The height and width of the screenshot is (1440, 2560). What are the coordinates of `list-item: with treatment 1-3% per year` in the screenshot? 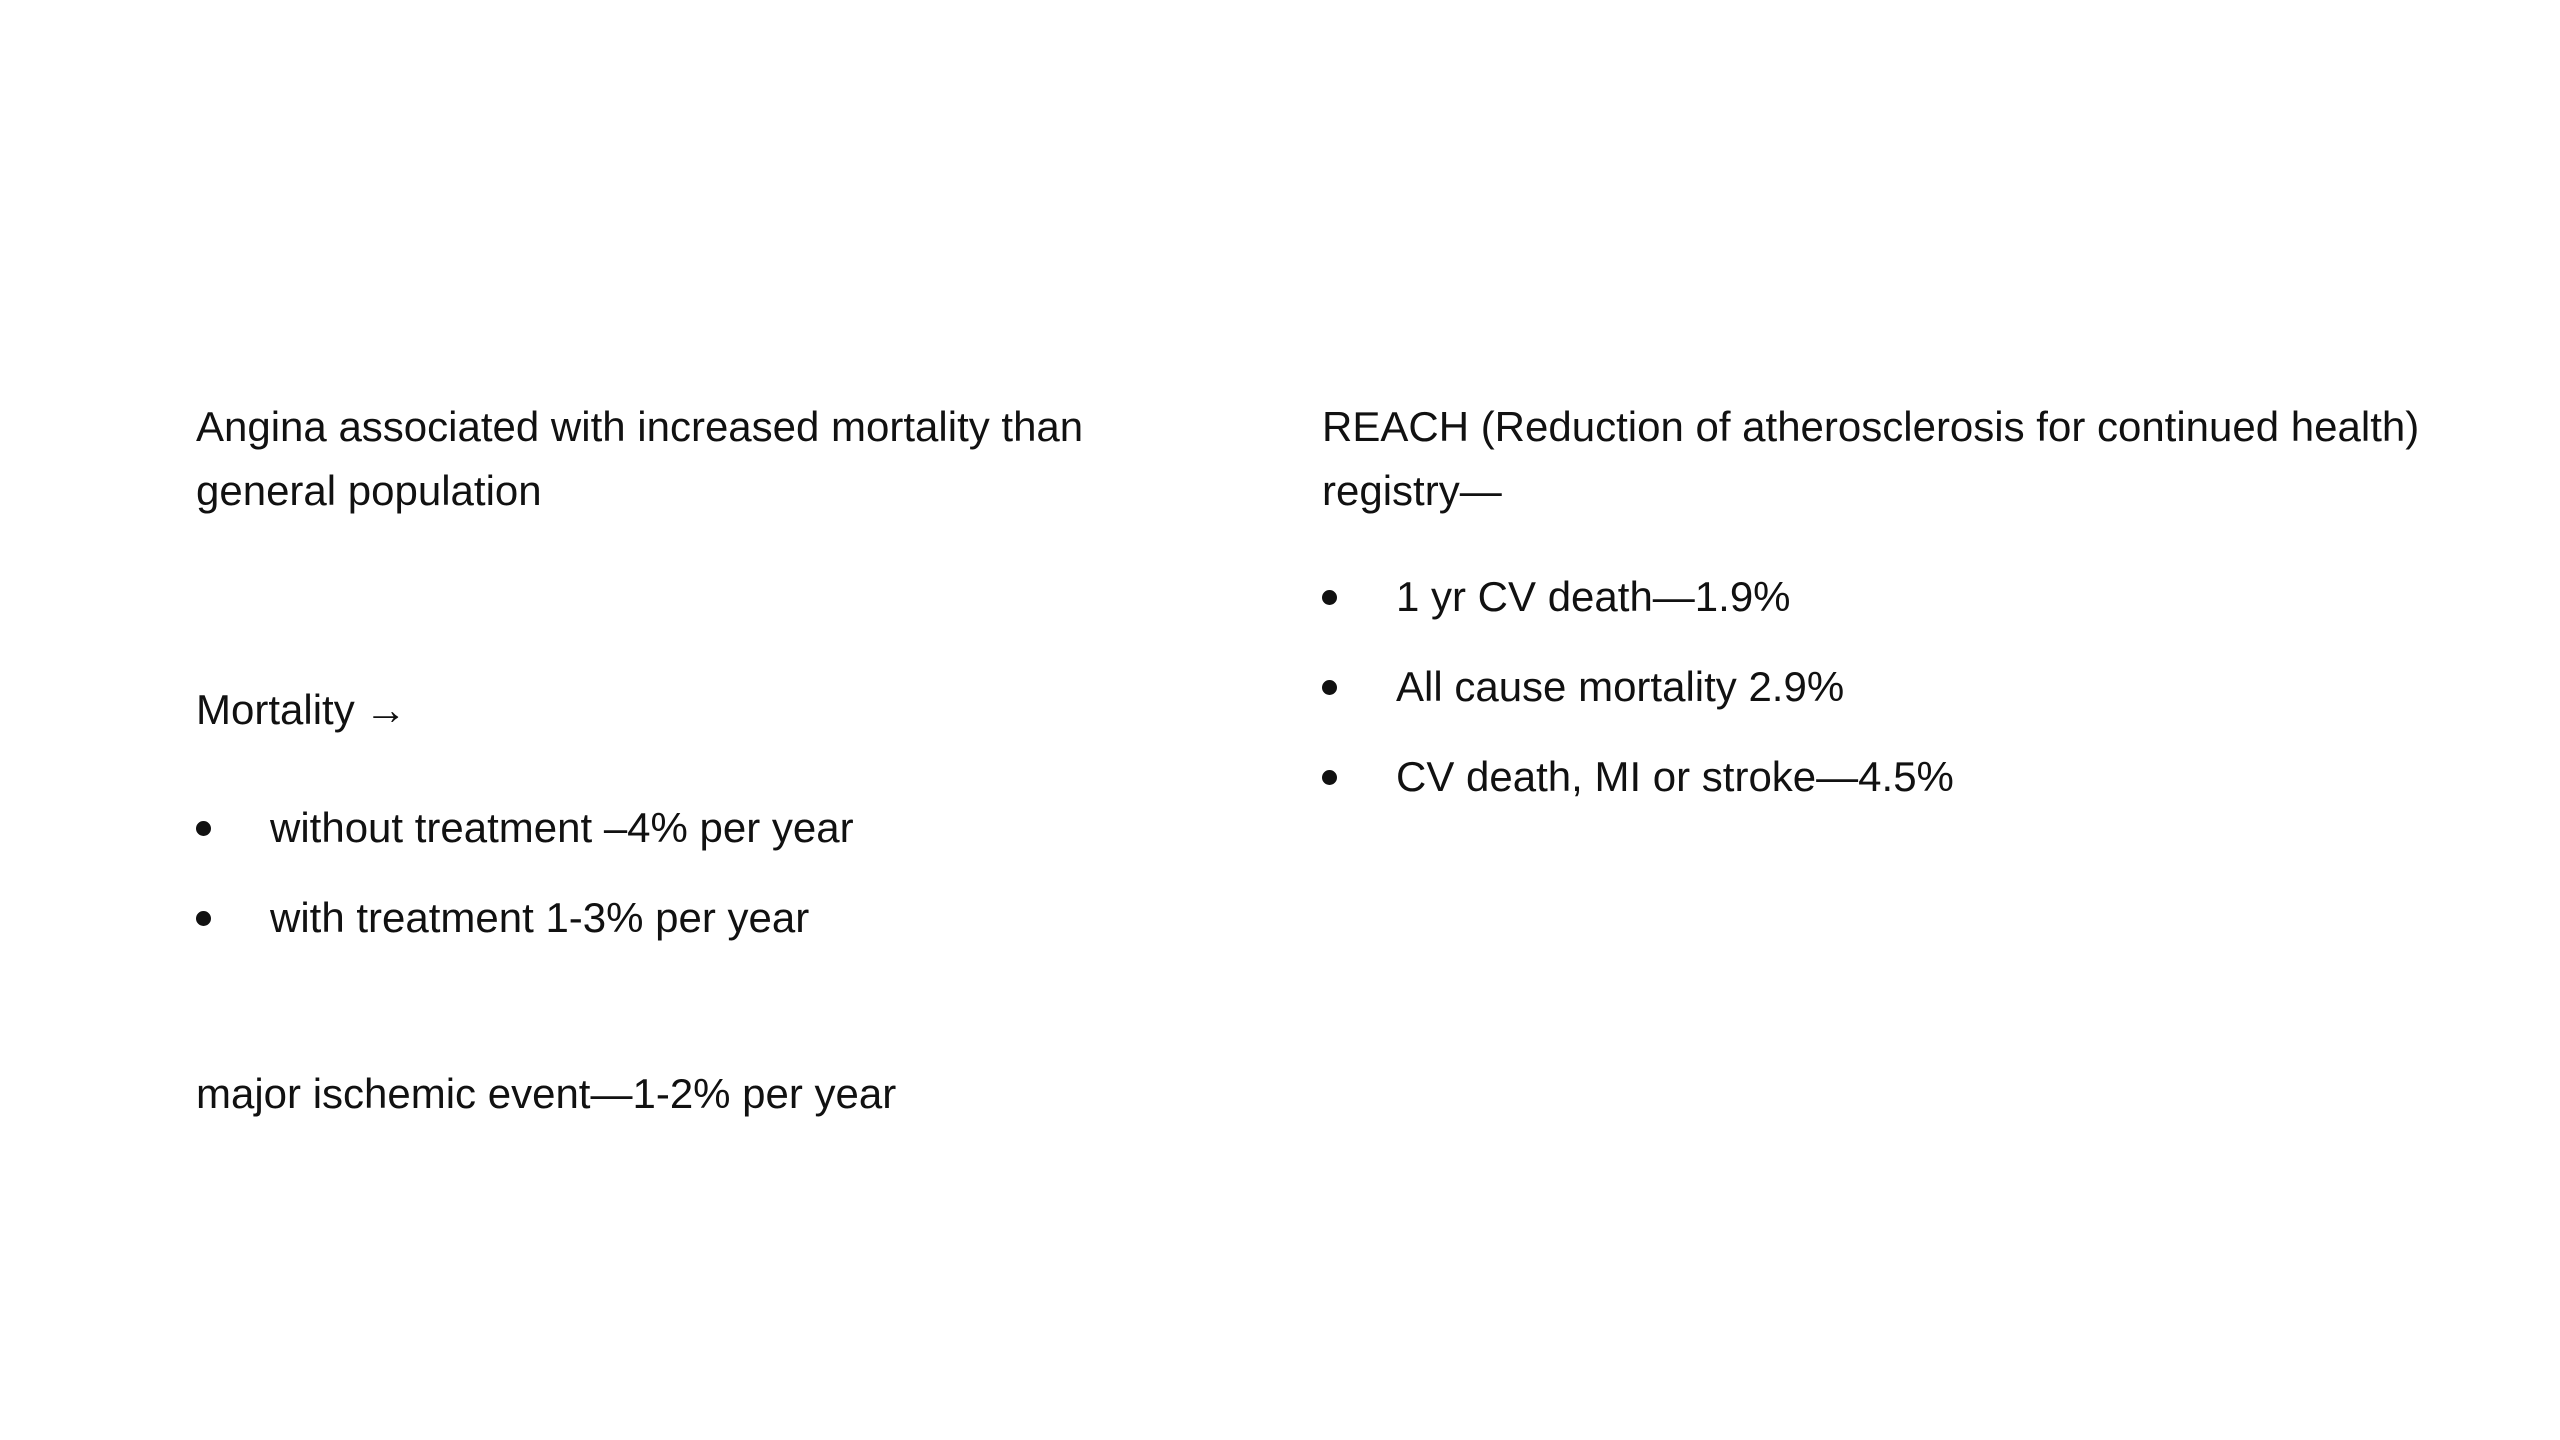 It's located at (696, 918).